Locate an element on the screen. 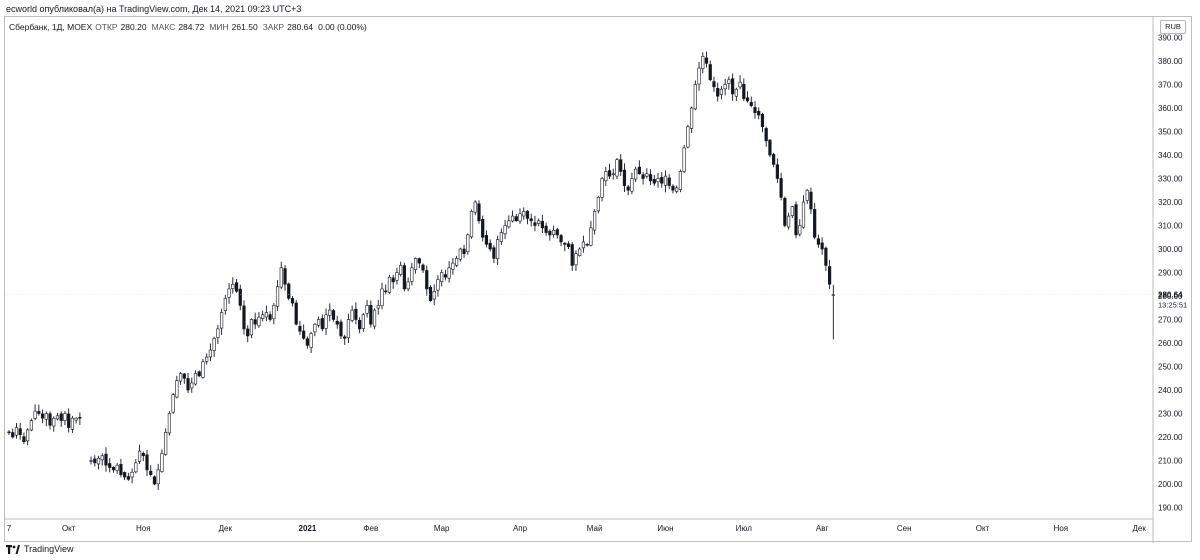 This screenshot has width=1200, height=560. x-tick-label: 2021 is located at coordinates (308, 528).